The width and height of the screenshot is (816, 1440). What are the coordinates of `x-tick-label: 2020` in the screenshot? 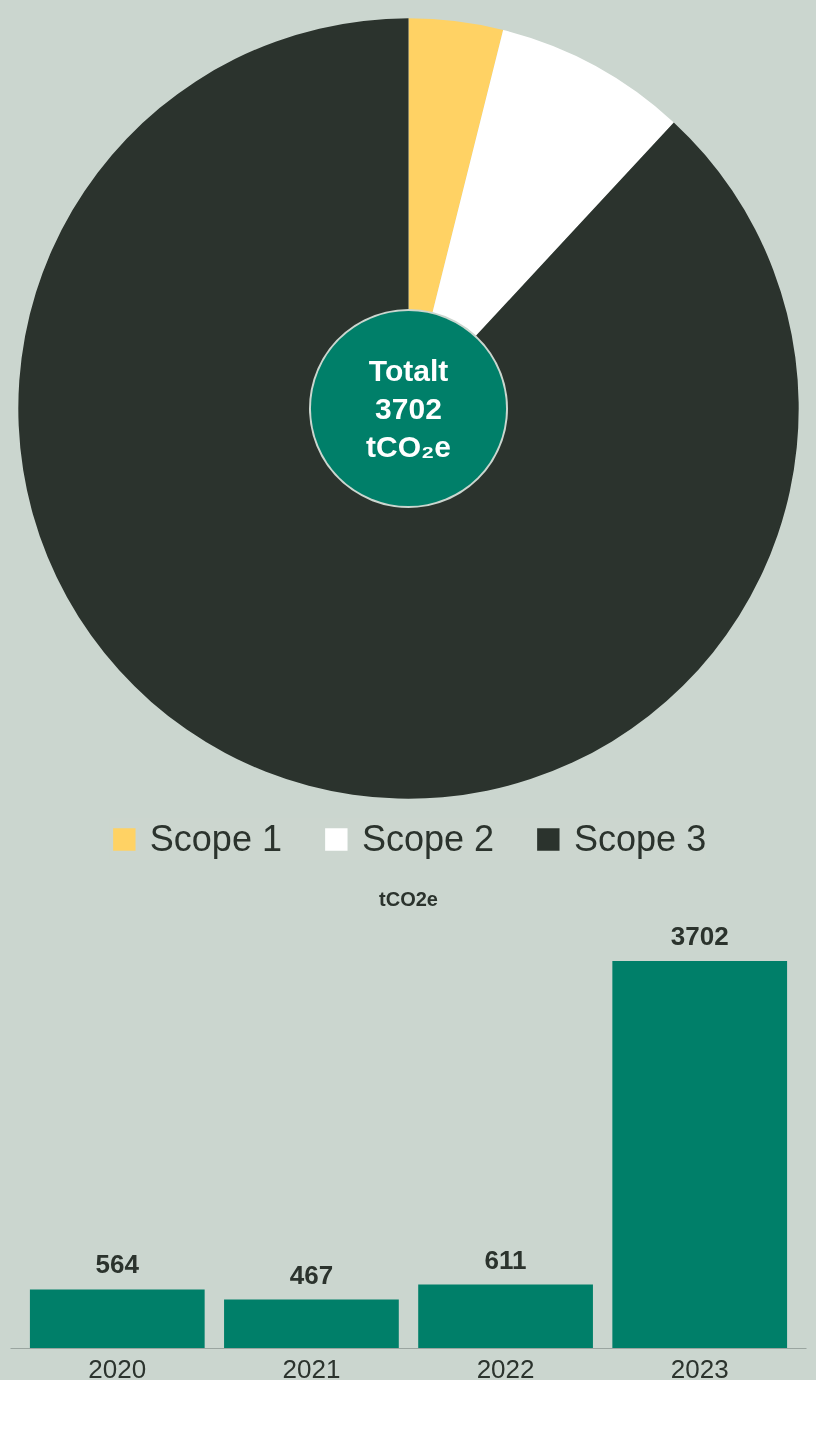 It's located at (117, 1368).